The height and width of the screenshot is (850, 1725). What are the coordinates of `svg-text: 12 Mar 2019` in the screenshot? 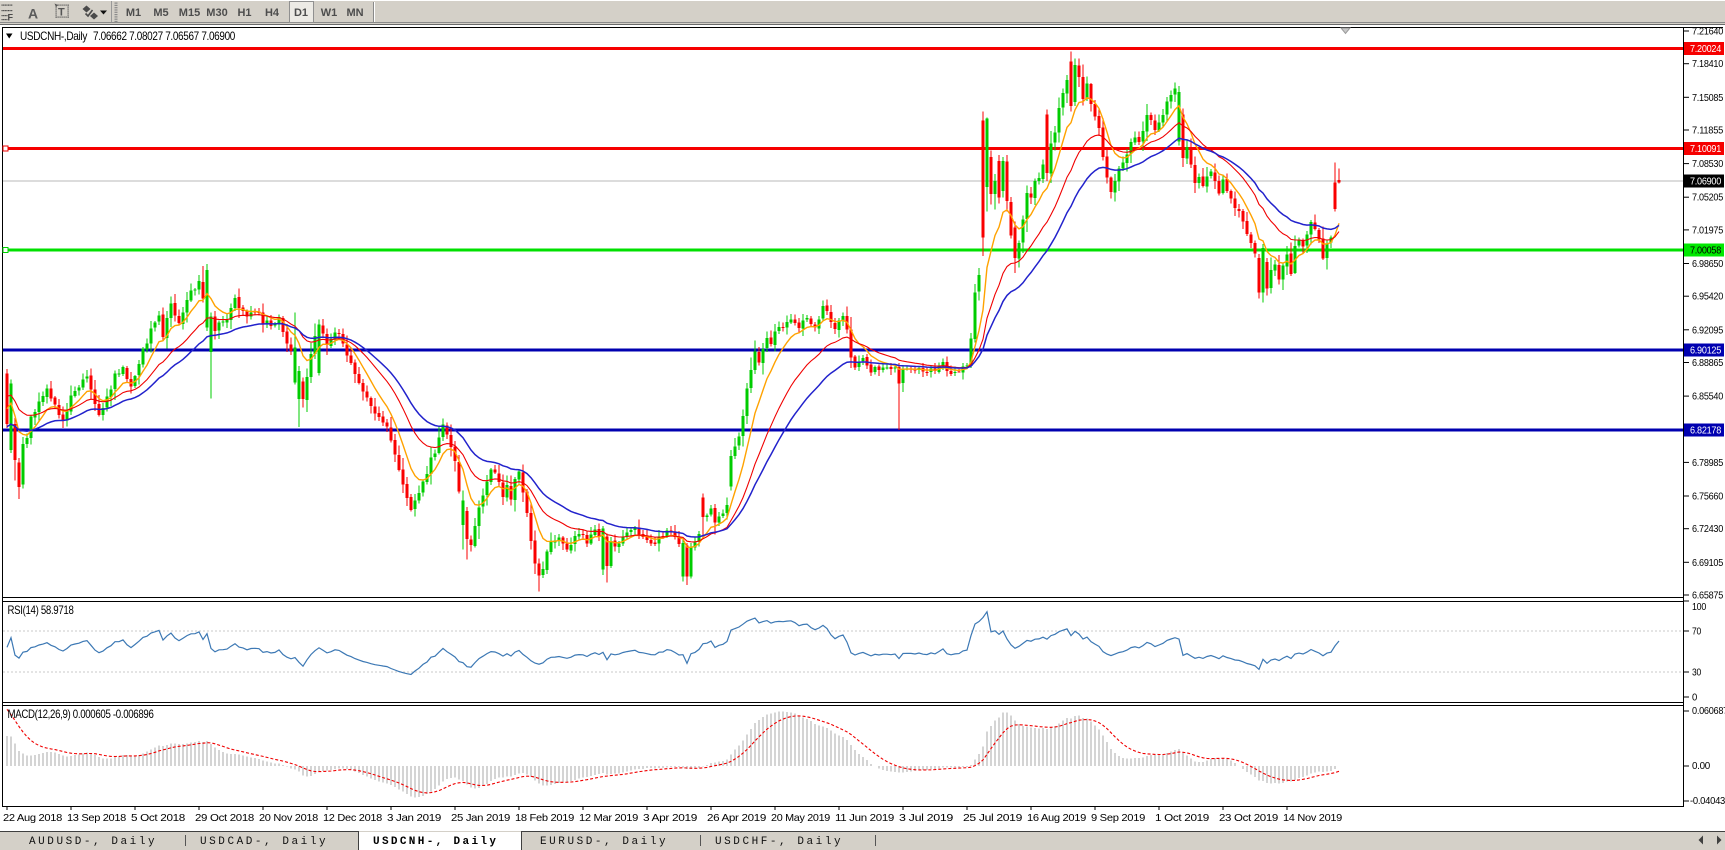 It's located at (608, 818).